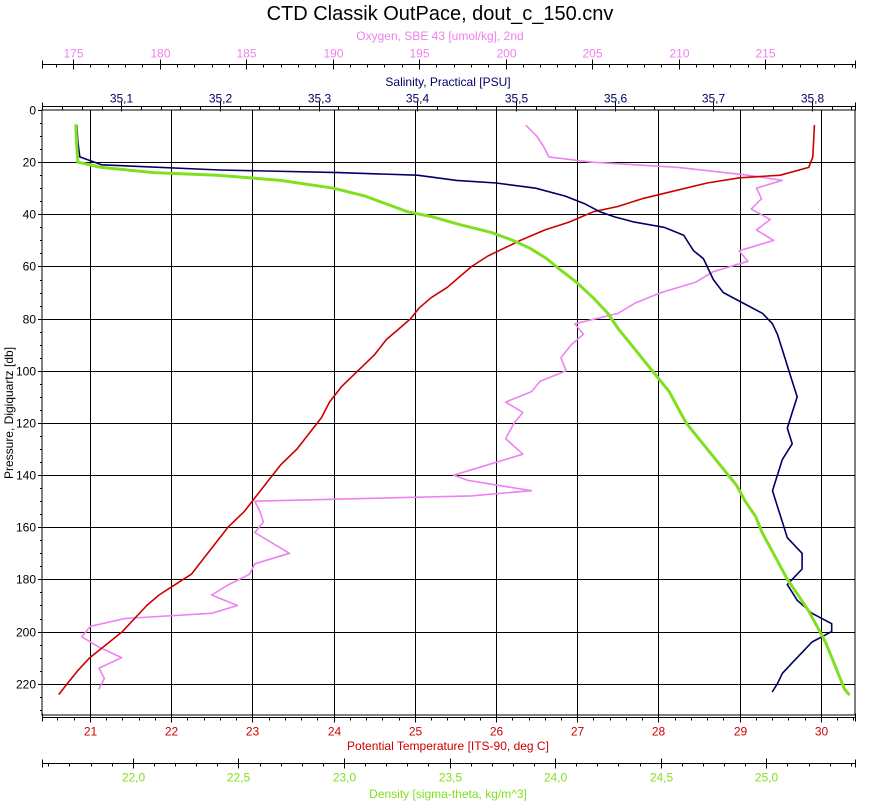  What do you see at coordinates (741, 732) in the screenshot?
I see `temperature-tick-label: 29` at bounding box center [741, 732].